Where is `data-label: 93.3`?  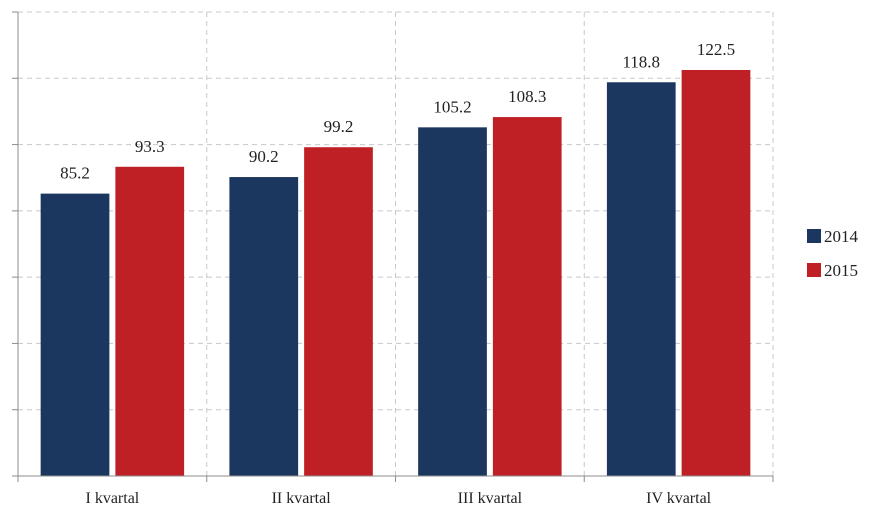
data-label: 93.3 is located at coordinates (150, 146).